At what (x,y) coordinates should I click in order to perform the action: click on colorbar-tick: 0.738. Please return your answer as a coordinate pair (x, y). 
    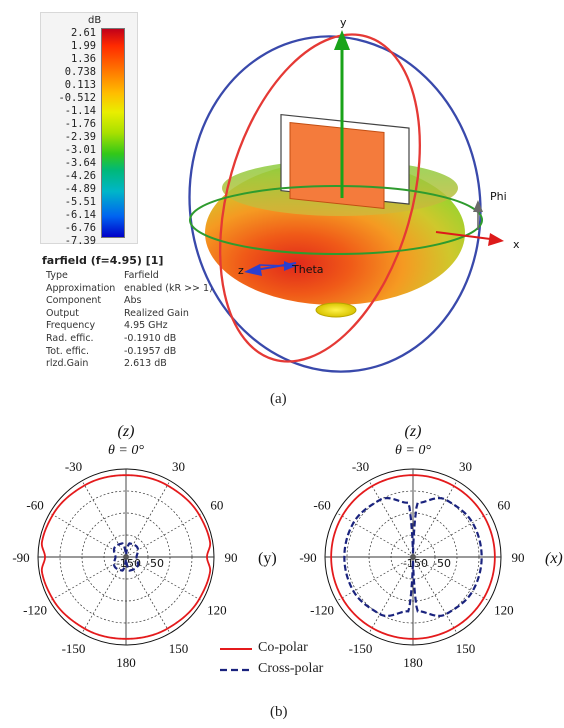
    Looking at the image, I should click on (80, 72).